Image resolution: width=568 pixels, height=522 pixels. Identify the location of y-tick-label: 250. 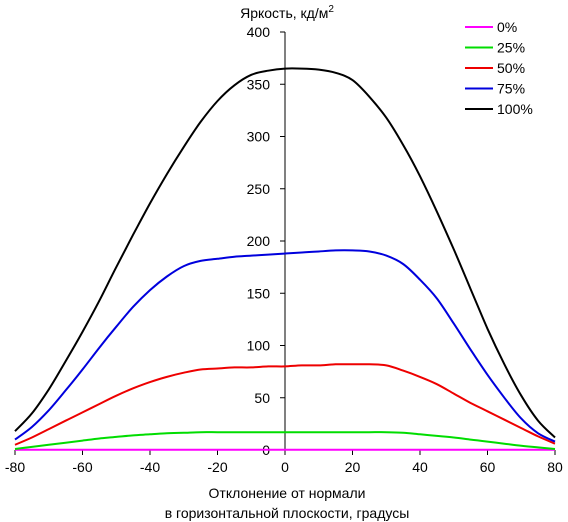
(259, 189).